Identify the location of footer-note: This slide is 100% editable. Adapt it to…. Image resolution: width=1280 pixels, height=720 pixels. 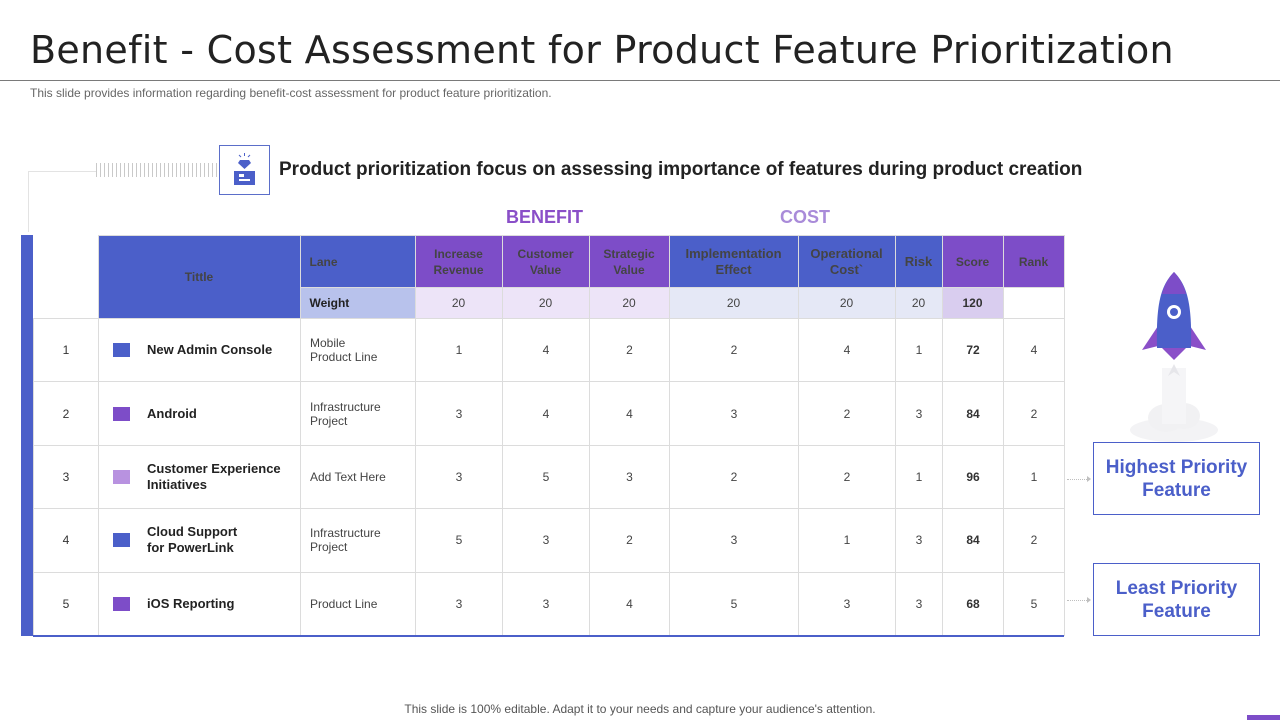
(640, 709).